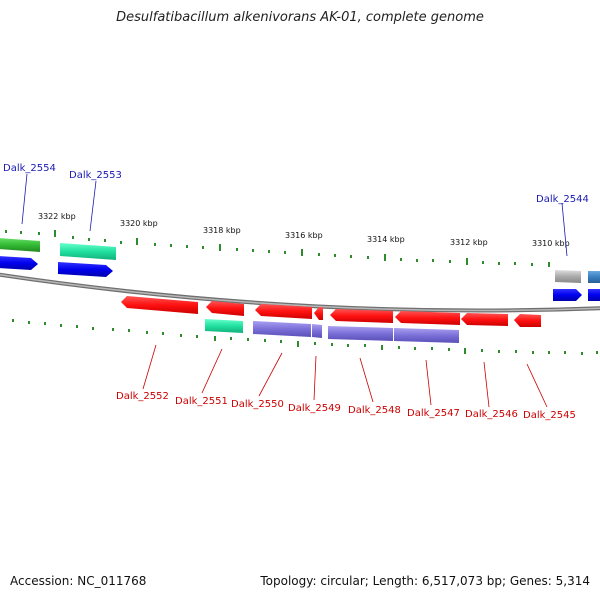 Image resolution: width=600 pixels, height=600 pixels. I want to click on forward-gene-labels: Dalk_2554 Dalk_2553 Dalk_2544, so click(296, 184).